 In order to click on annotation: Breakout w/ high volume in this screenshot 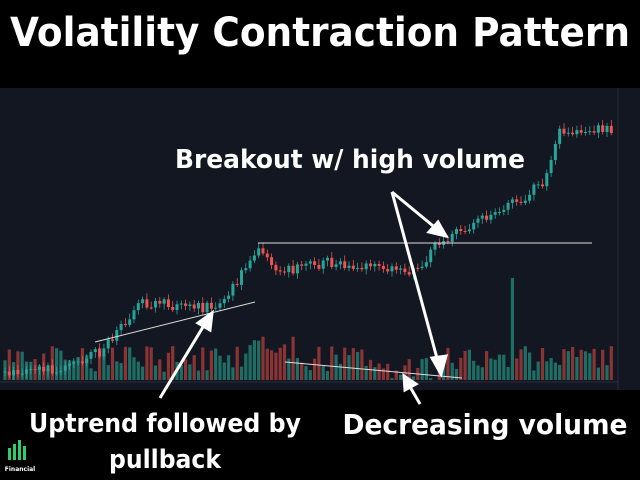, I will do `click(350, 160)`.